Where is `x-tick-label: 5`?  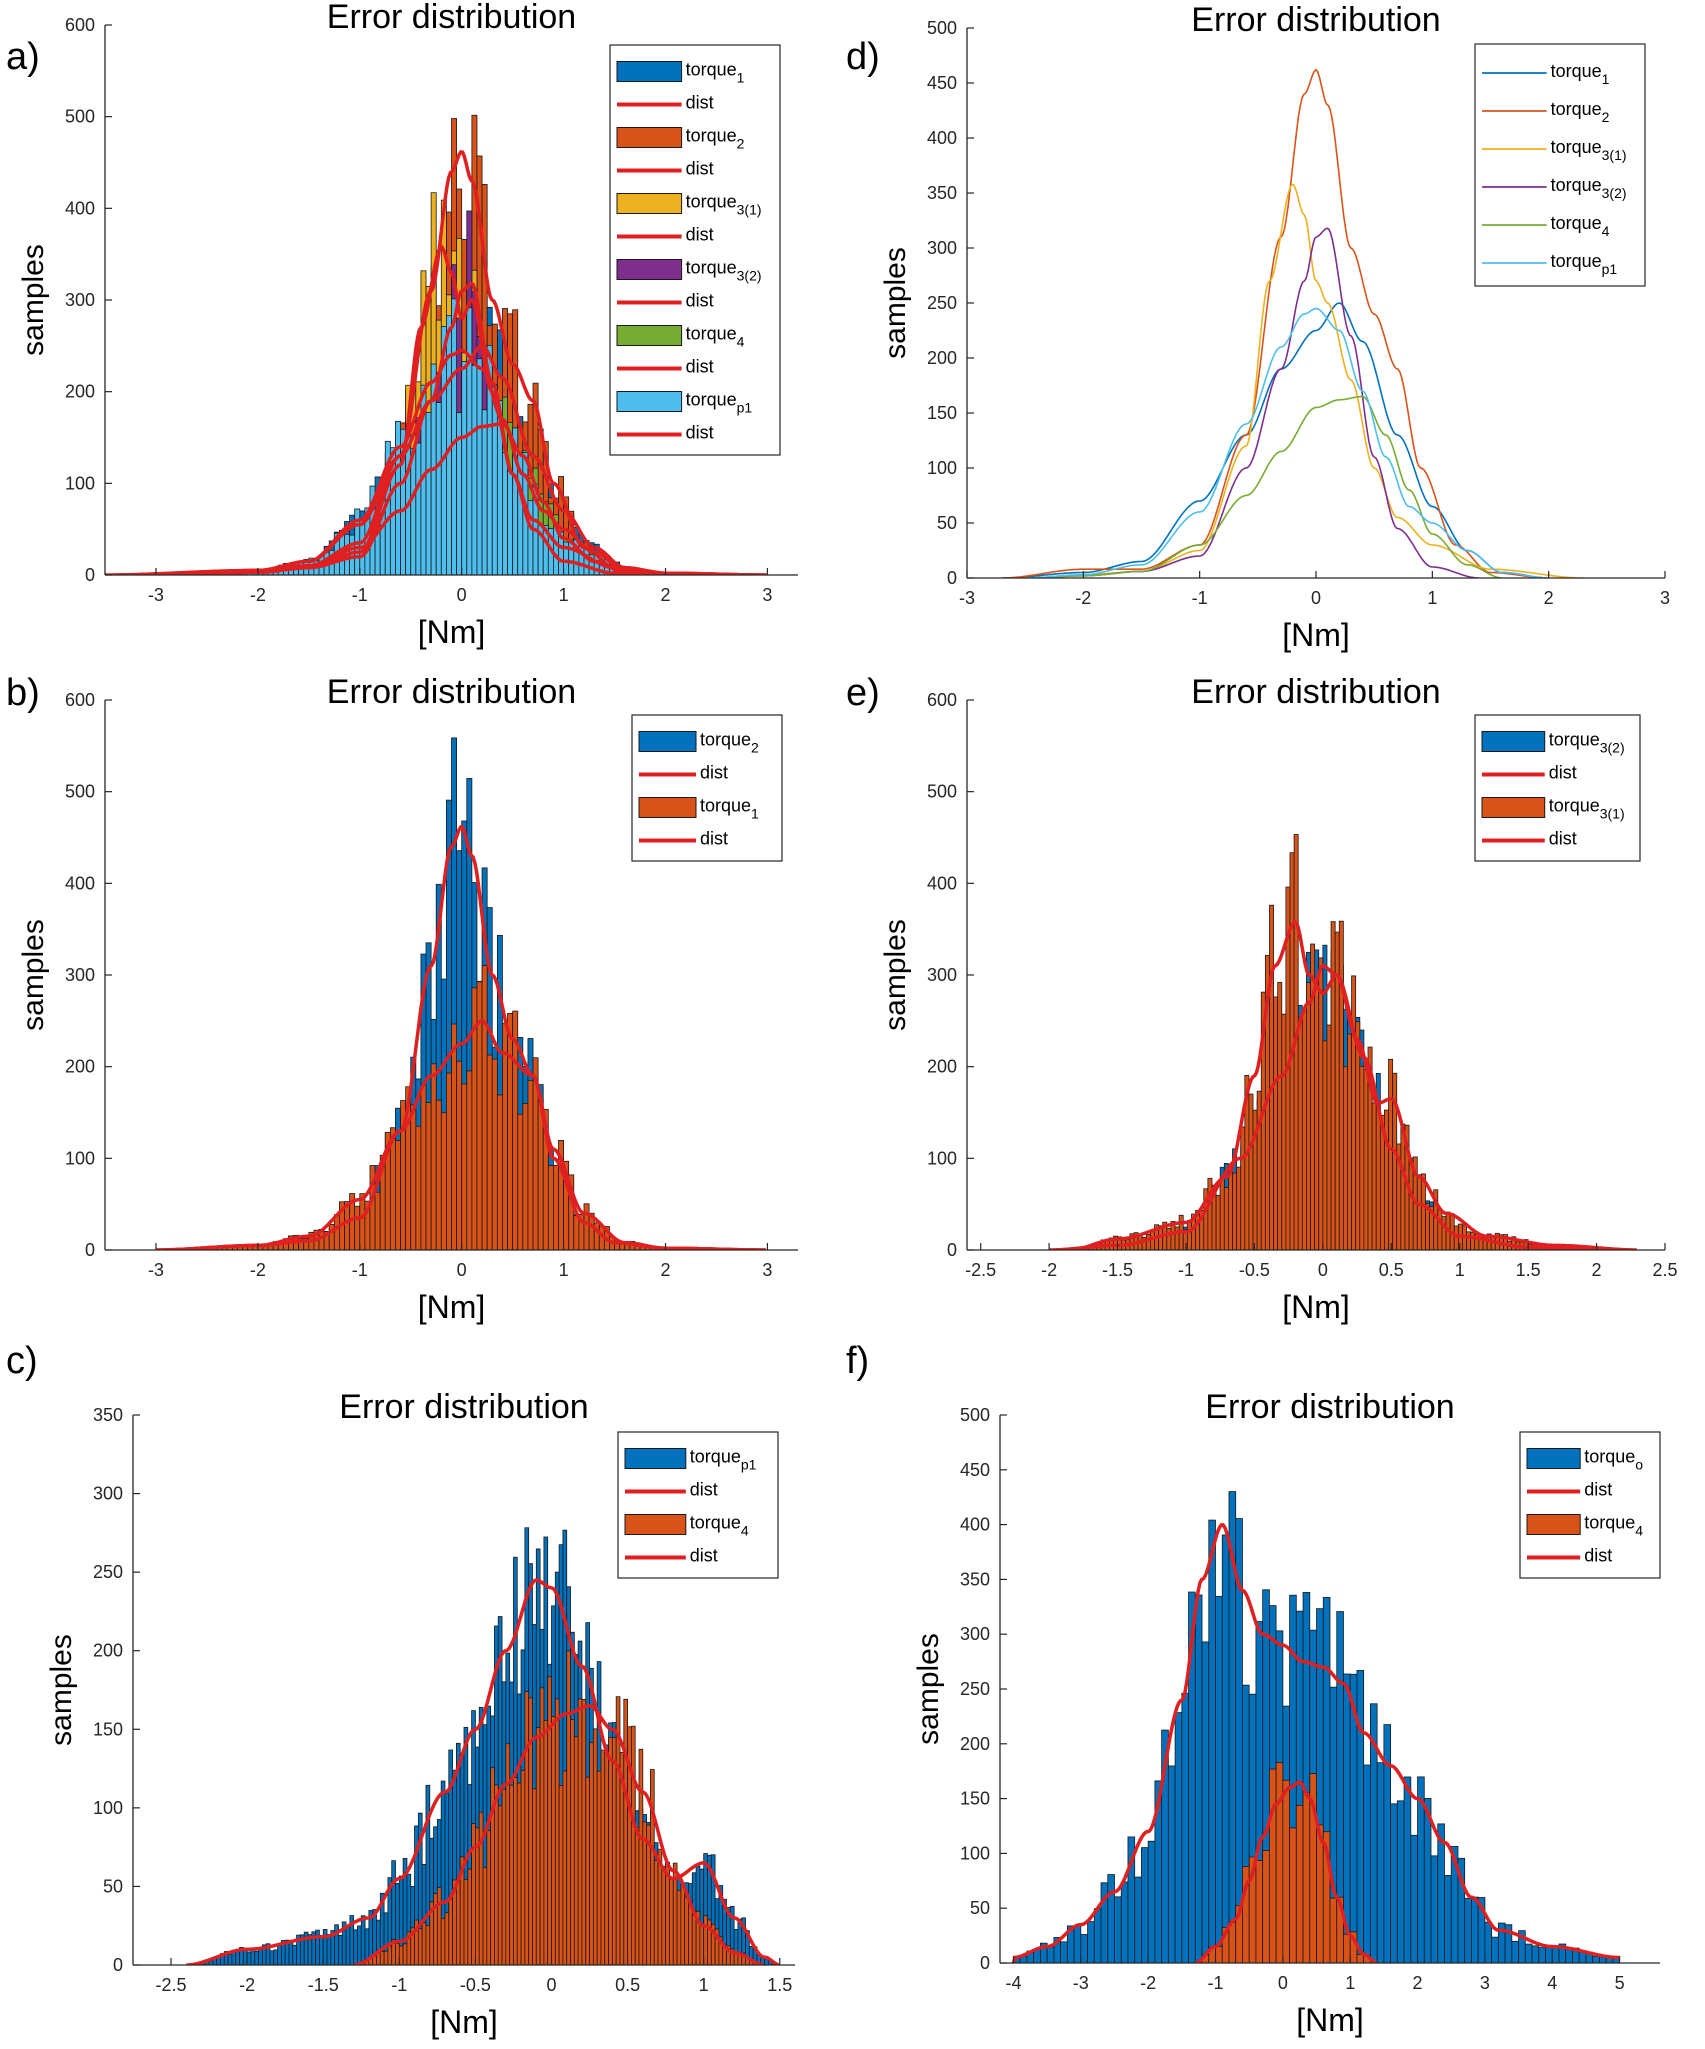 x-tick-label: 5 is located at coordinates (1620, 1983).